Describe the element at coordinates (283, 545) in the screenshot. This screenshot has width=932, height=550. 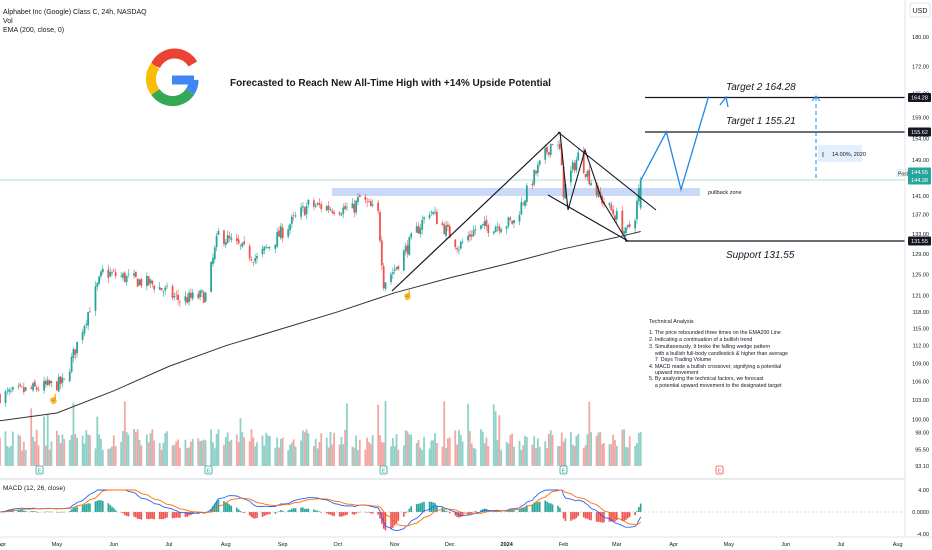
I see `time-tick-label: Sep` at that location.